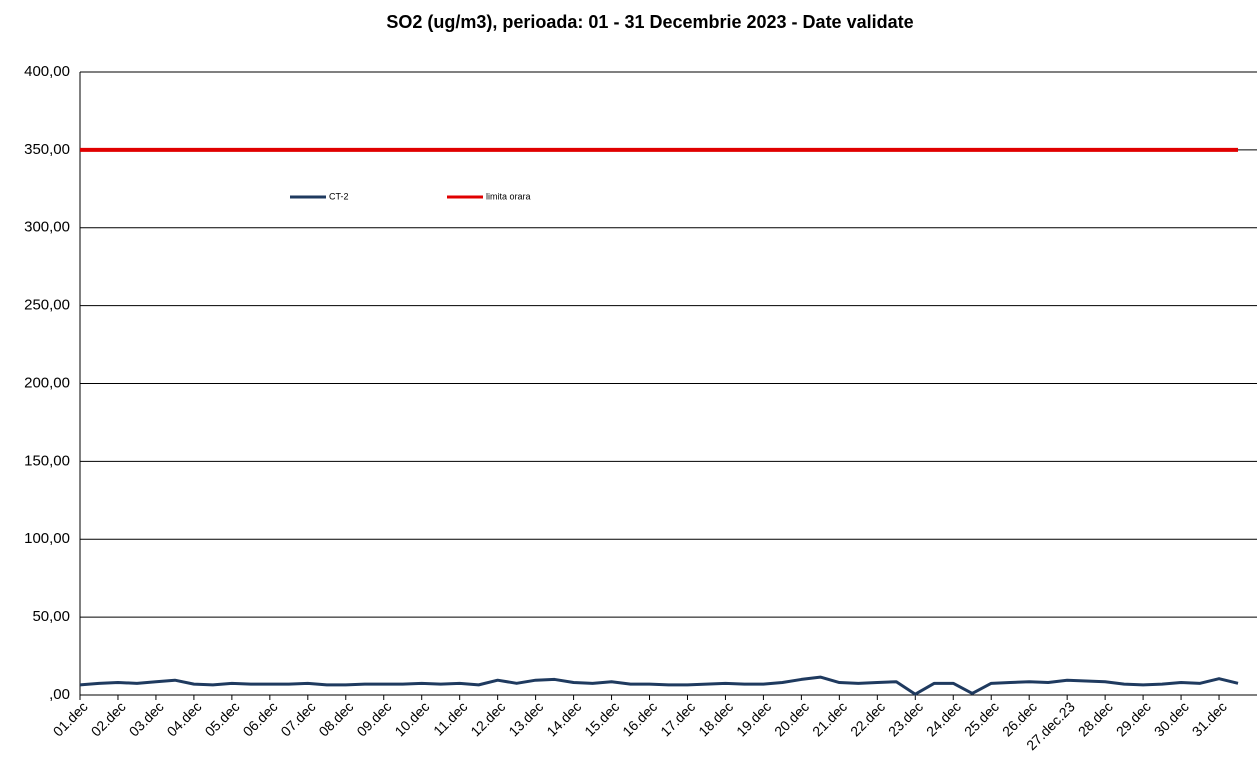 The width and height of the screenshot is (1257, 763). What do you see at coordinates (108, 718) in the screenshot?
I see `x-tick-label: 02.dec` at bounding box center [108, 718].